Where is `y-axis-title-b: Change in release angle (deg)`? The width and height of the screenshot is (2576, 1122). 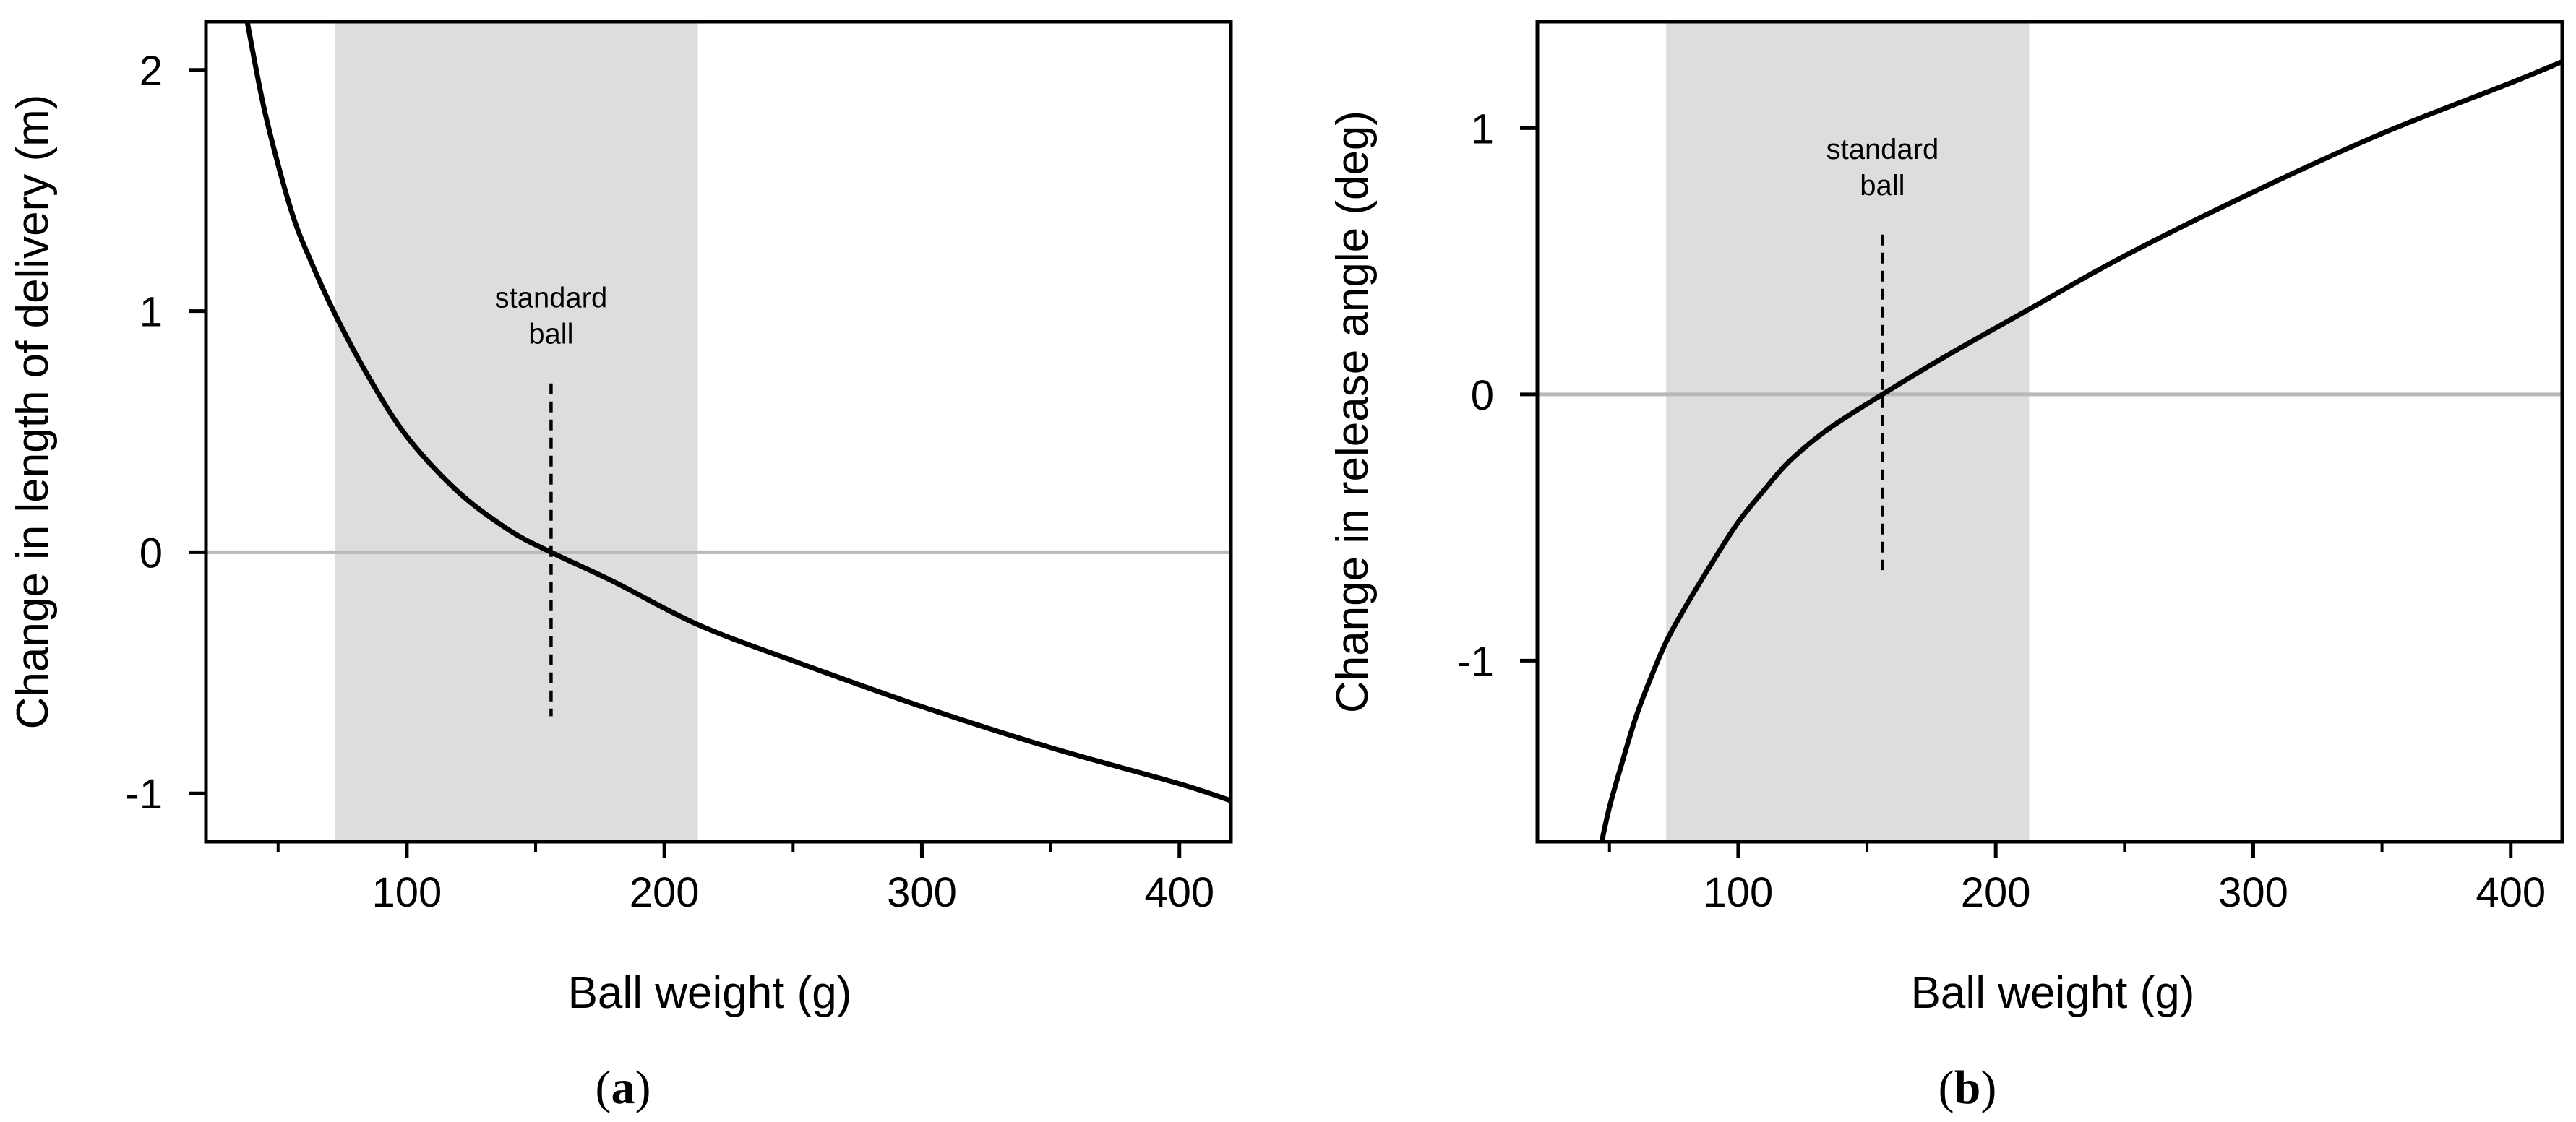 y-axis-title-b: Change in release angle (deg) is located at coordinates (1353, 412).